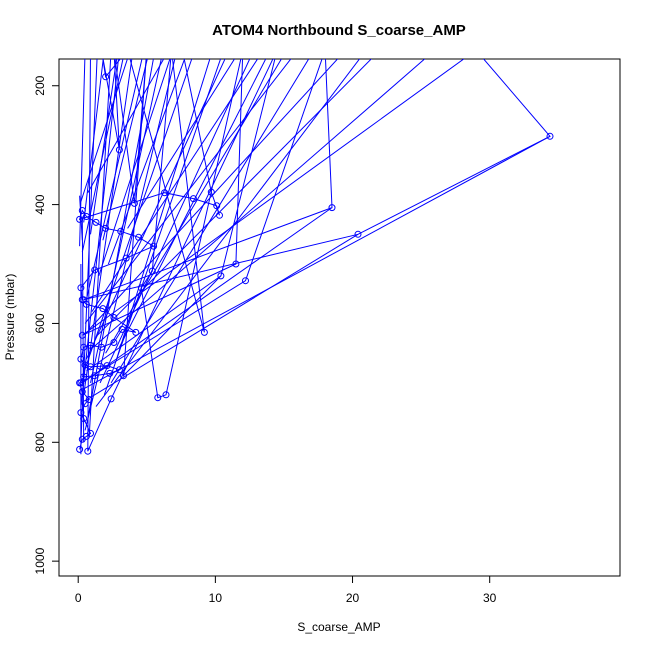 The image size is (650, 650). I want to click on y-tick-label-600: 600, so click(40, 323).